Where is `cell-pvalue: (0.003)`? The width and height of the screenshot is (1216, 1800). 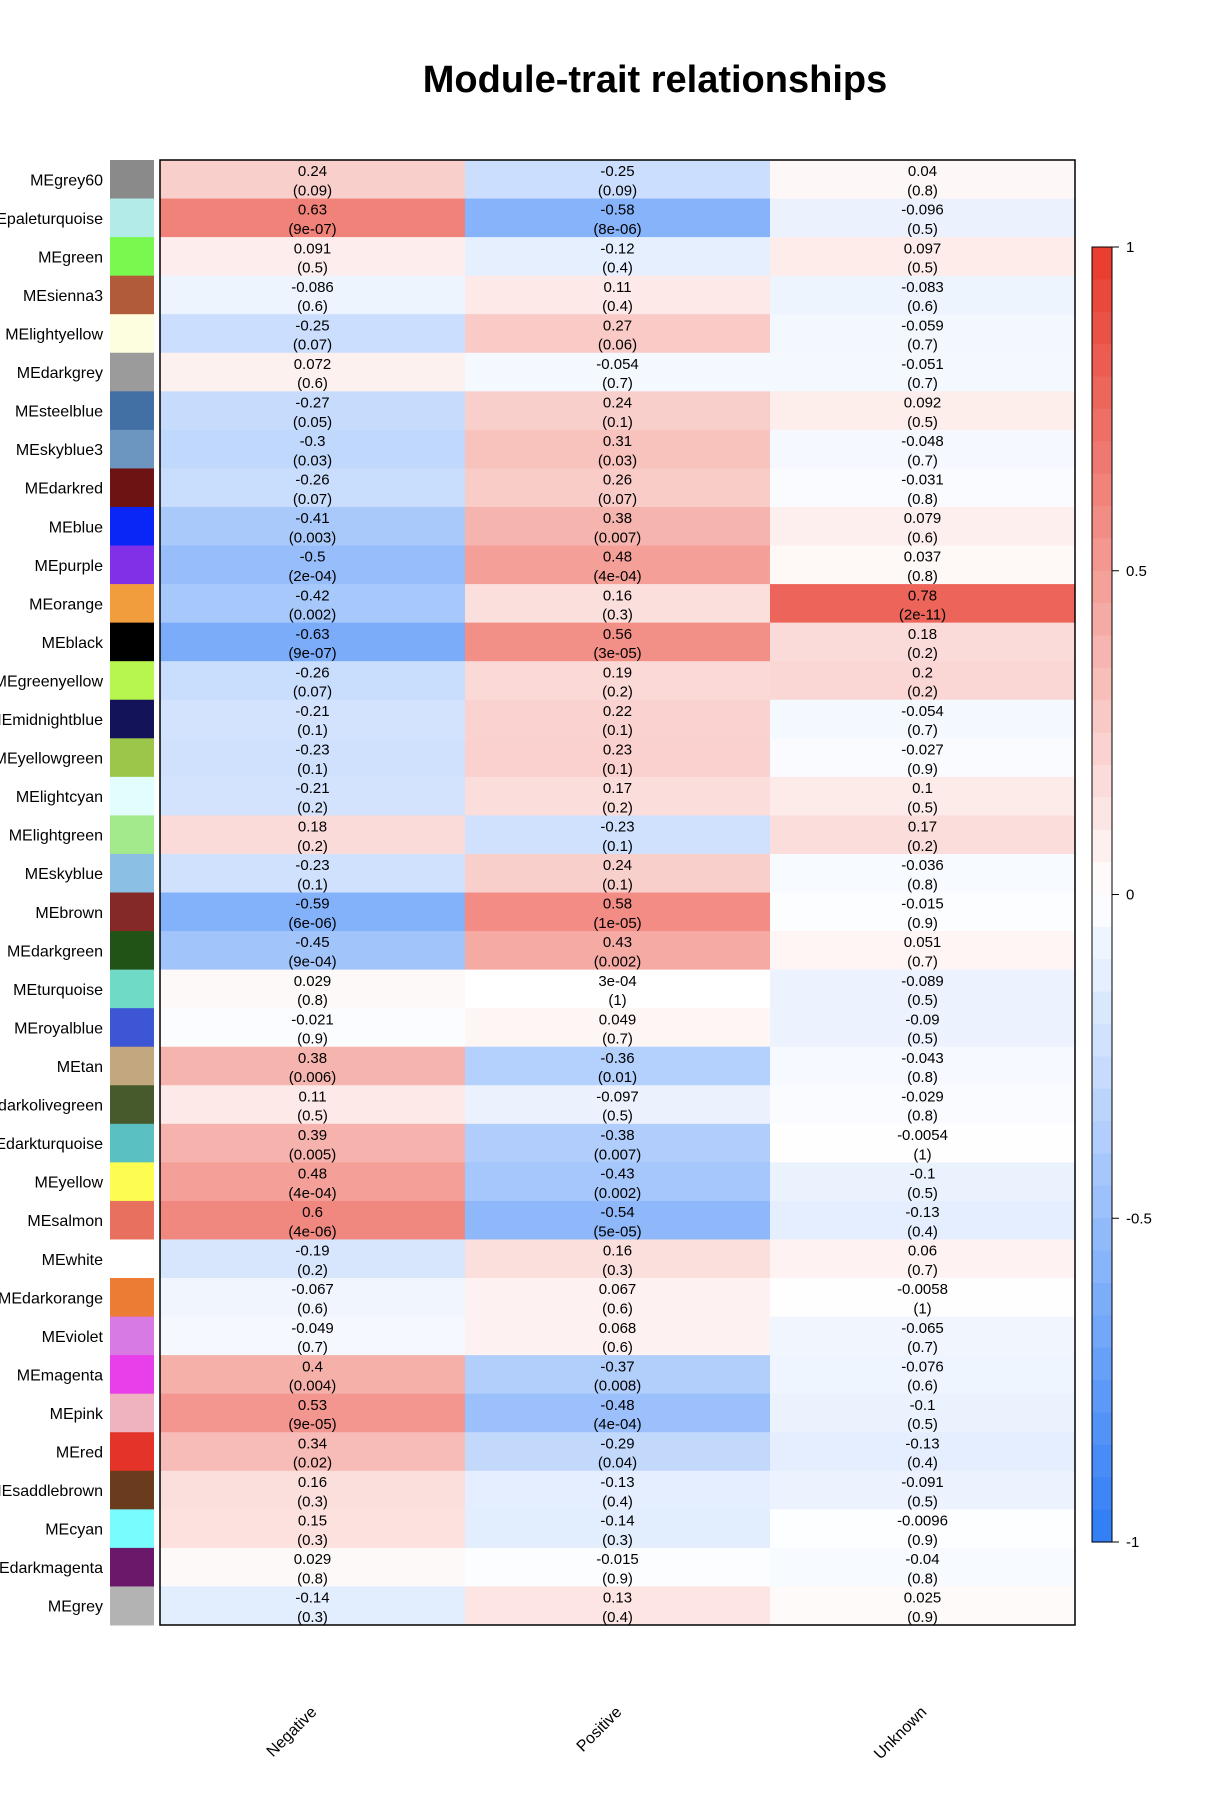 cell-pvalue: (0.003) is located at coordinates (313, 537).